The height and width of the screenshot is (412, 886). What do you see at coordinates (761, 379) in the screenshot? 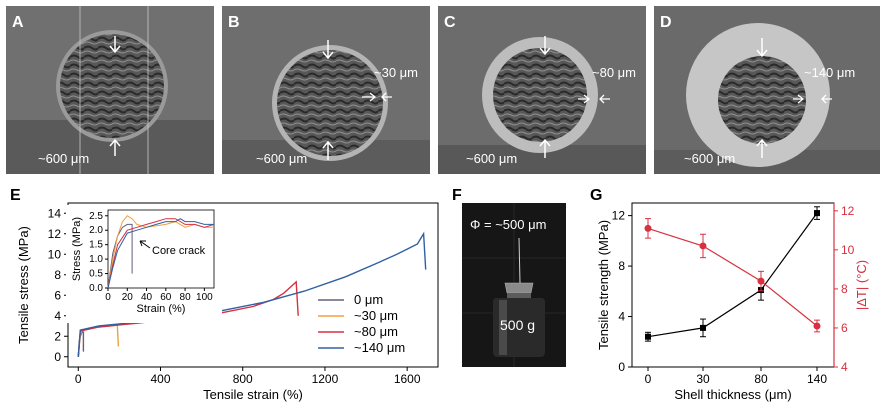
I see `x-tick-label: 80` at bounding box center [761, 379].